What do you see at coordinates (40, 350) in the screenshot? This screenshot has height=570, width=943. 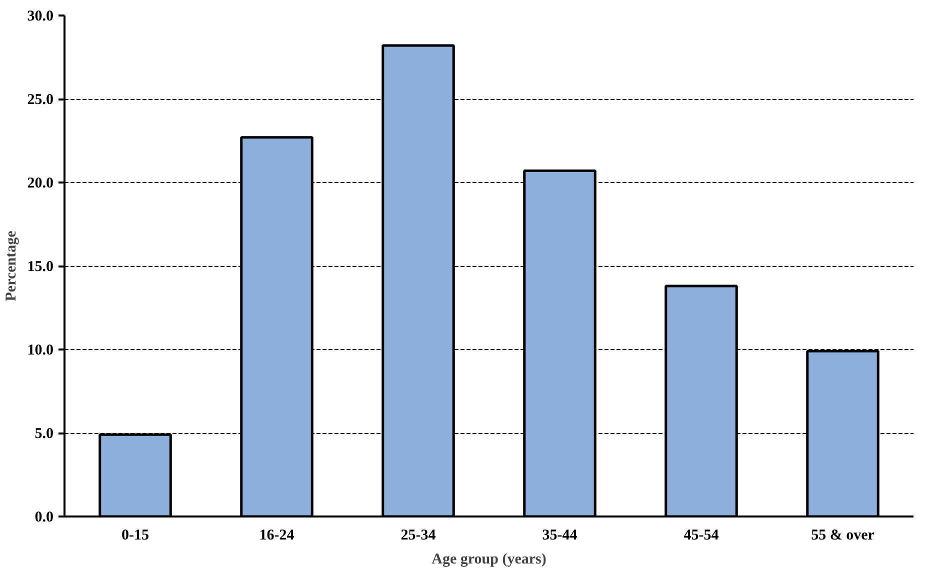 I see `y-tick-label: 10.0` at bounding box center [40, 350].